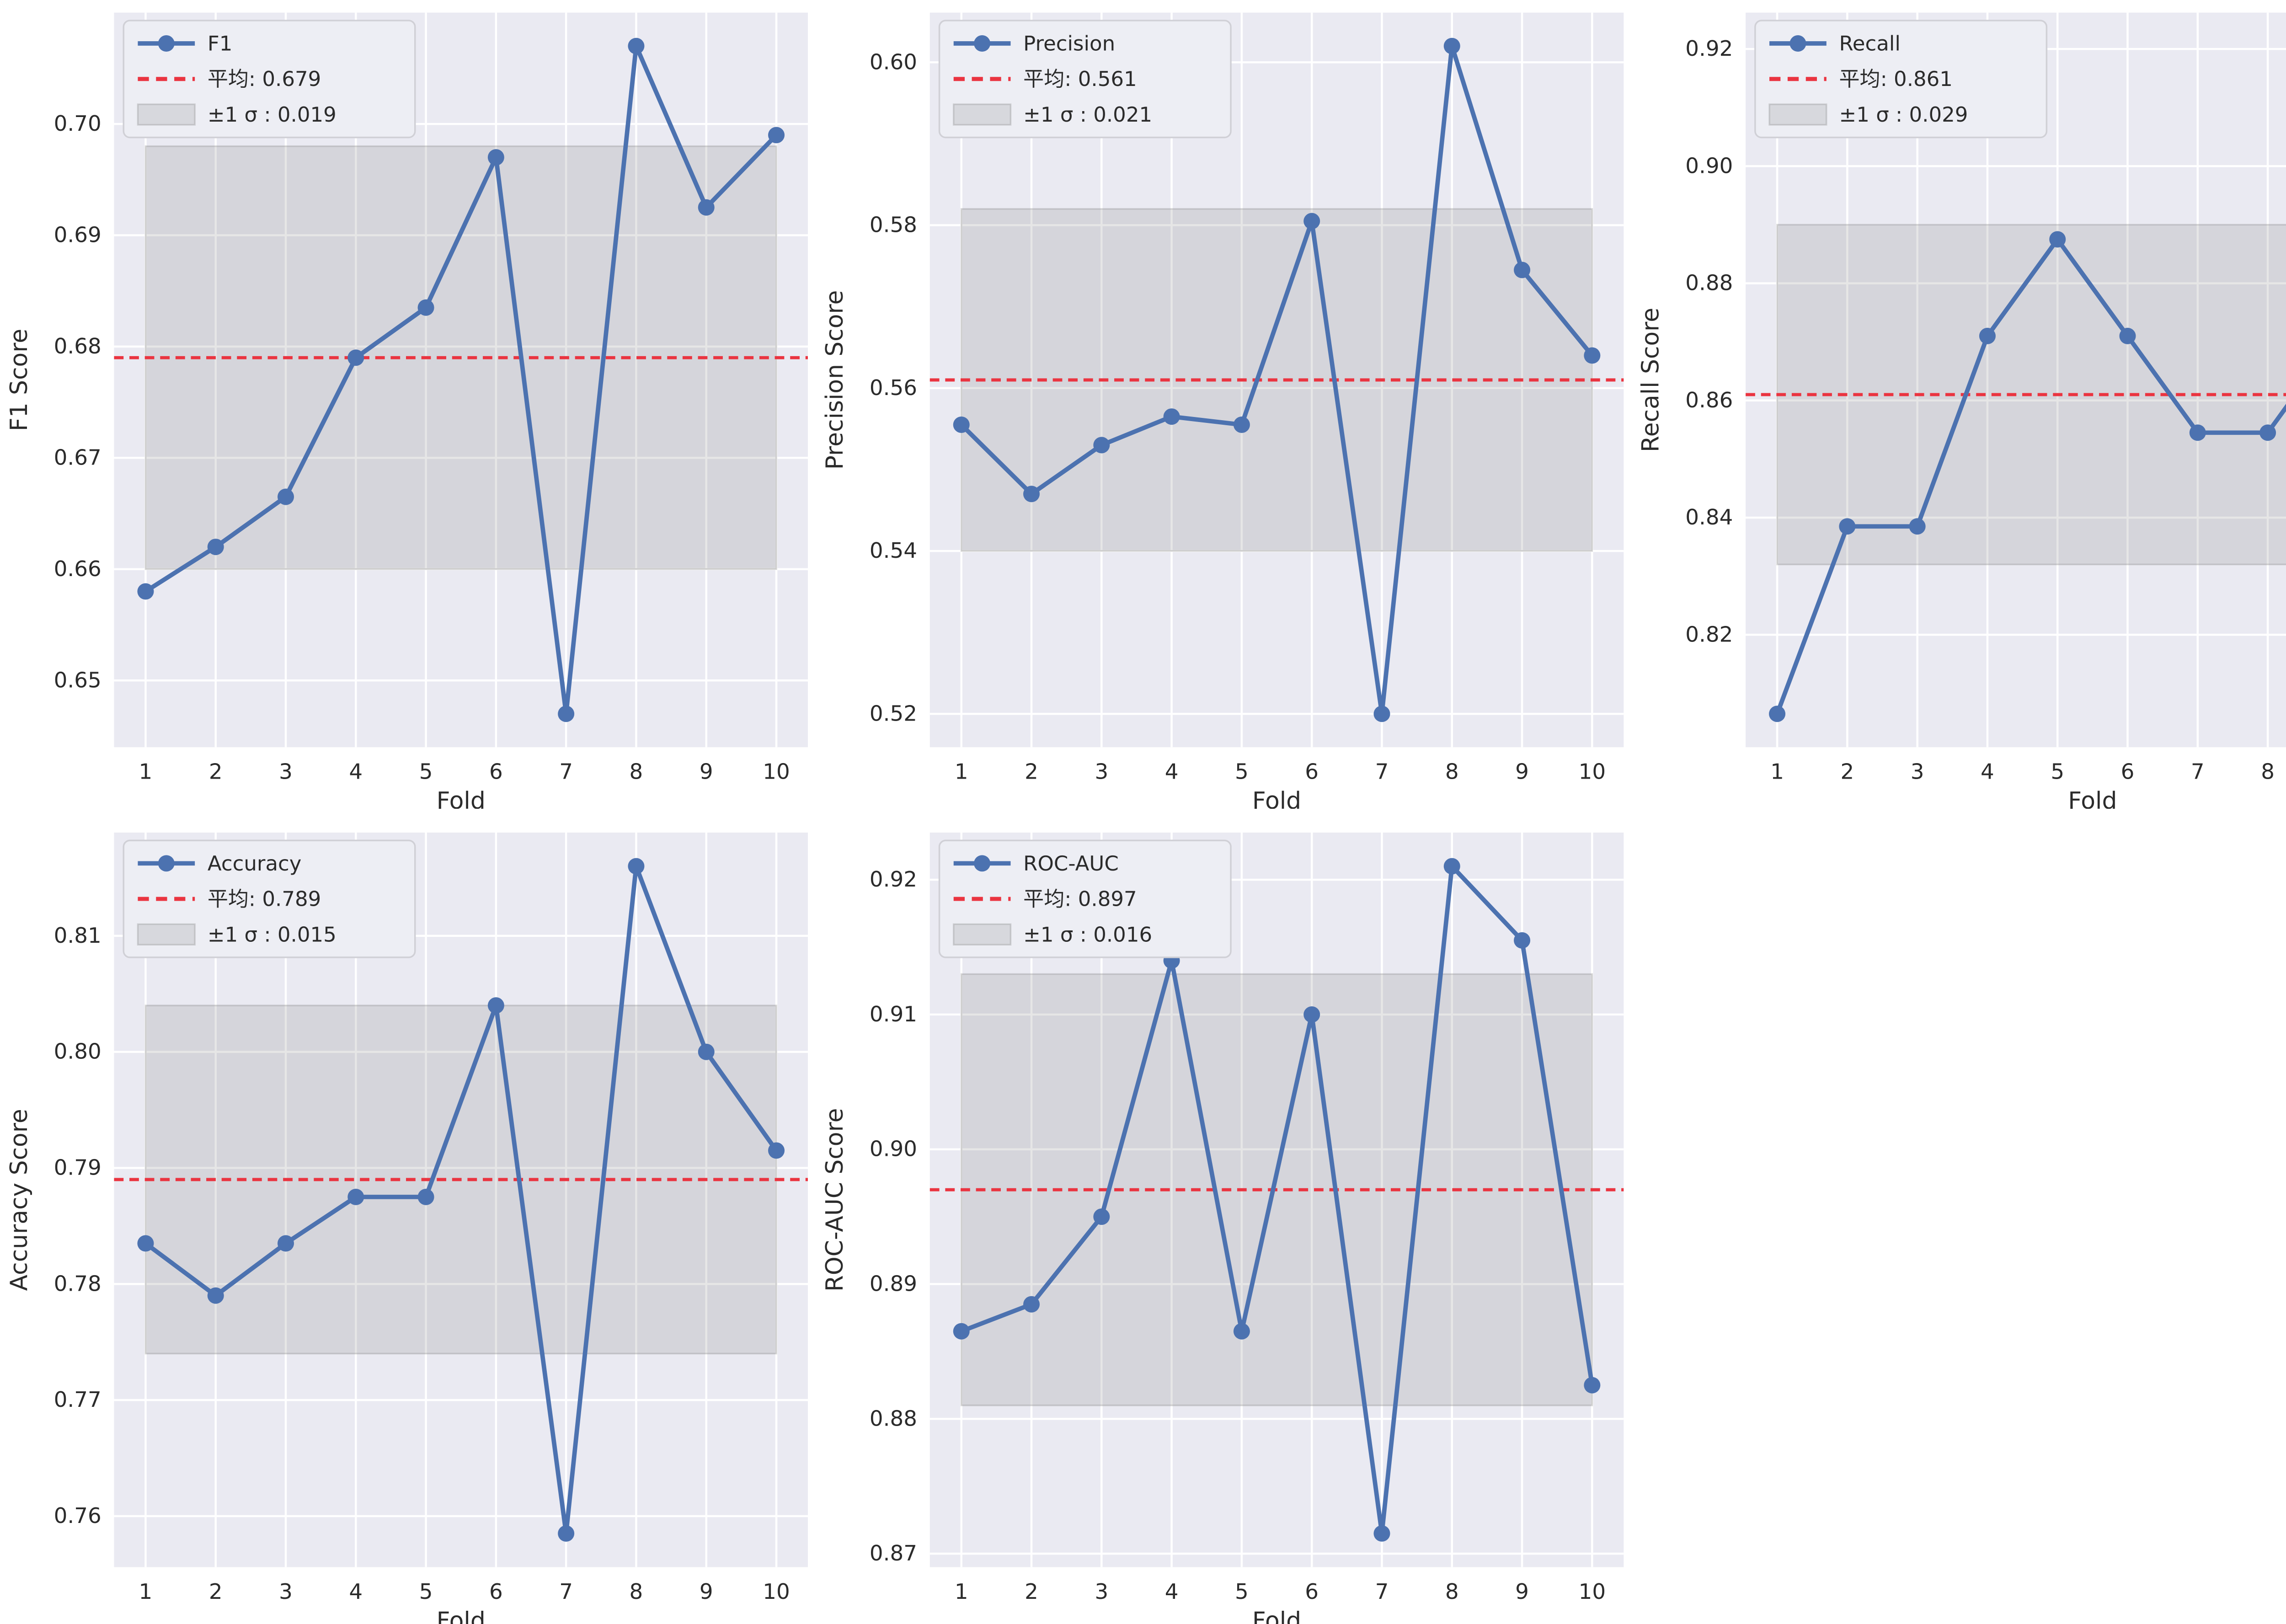 The width and height of the screenshot is (2286, 1624). What do you see at coordinates (220, 44) in the screenshot?
I see `legend-series-label: F1` at bounding box center [220, 44].